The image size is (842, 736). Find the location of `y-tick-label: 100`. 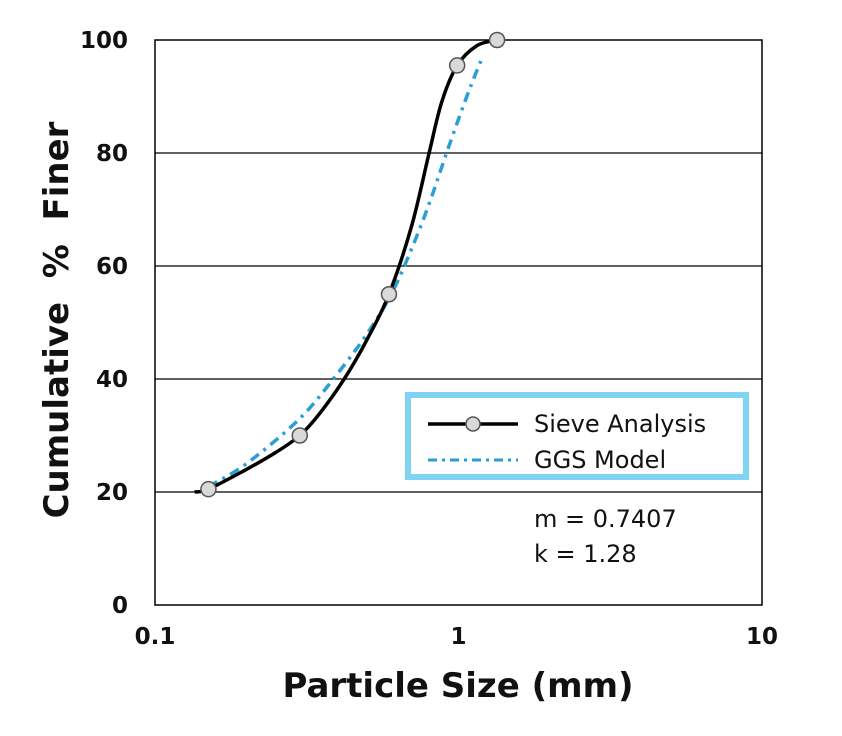

y-tick-label: 100 is located at coordinates (104, 41).